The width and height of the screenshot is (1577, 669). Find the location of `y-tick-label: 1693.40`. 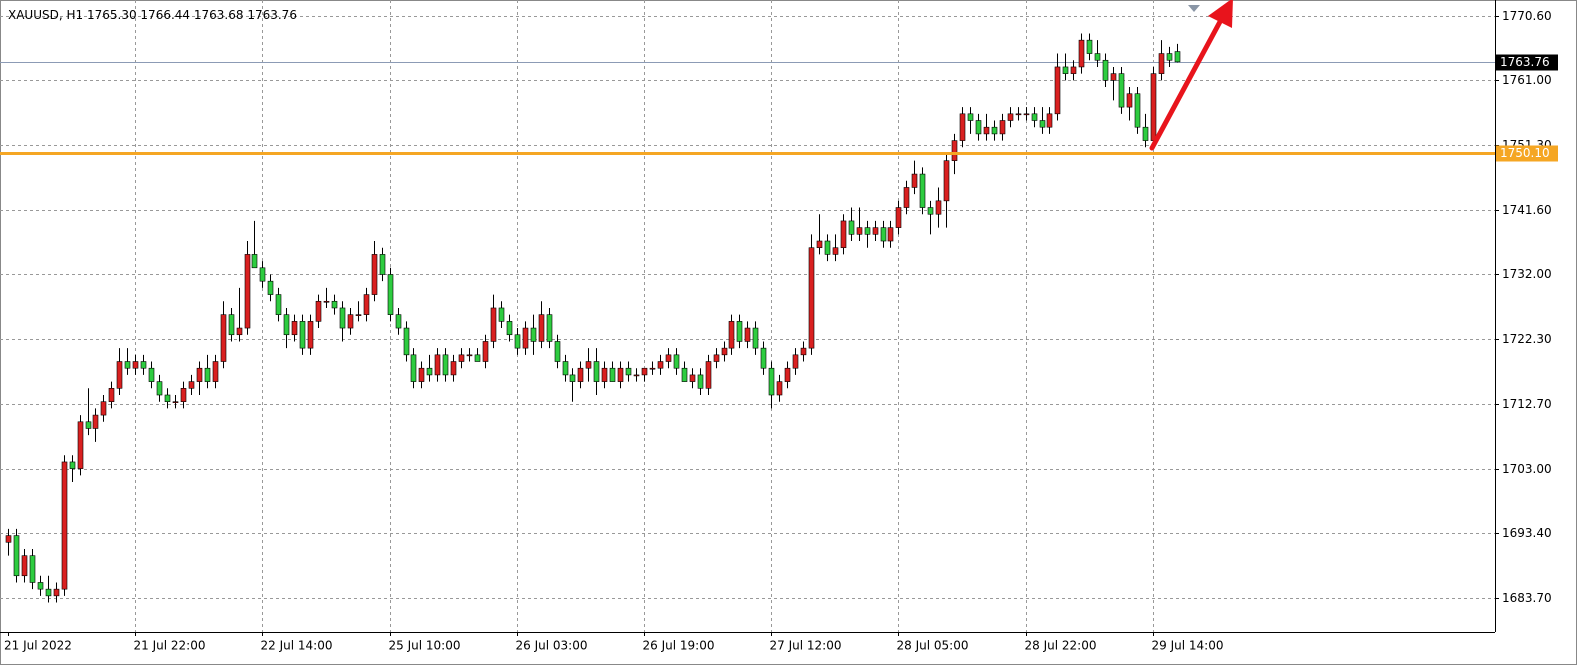

y-tick-label: 1693.40 is located at coordinates (1527, 533).